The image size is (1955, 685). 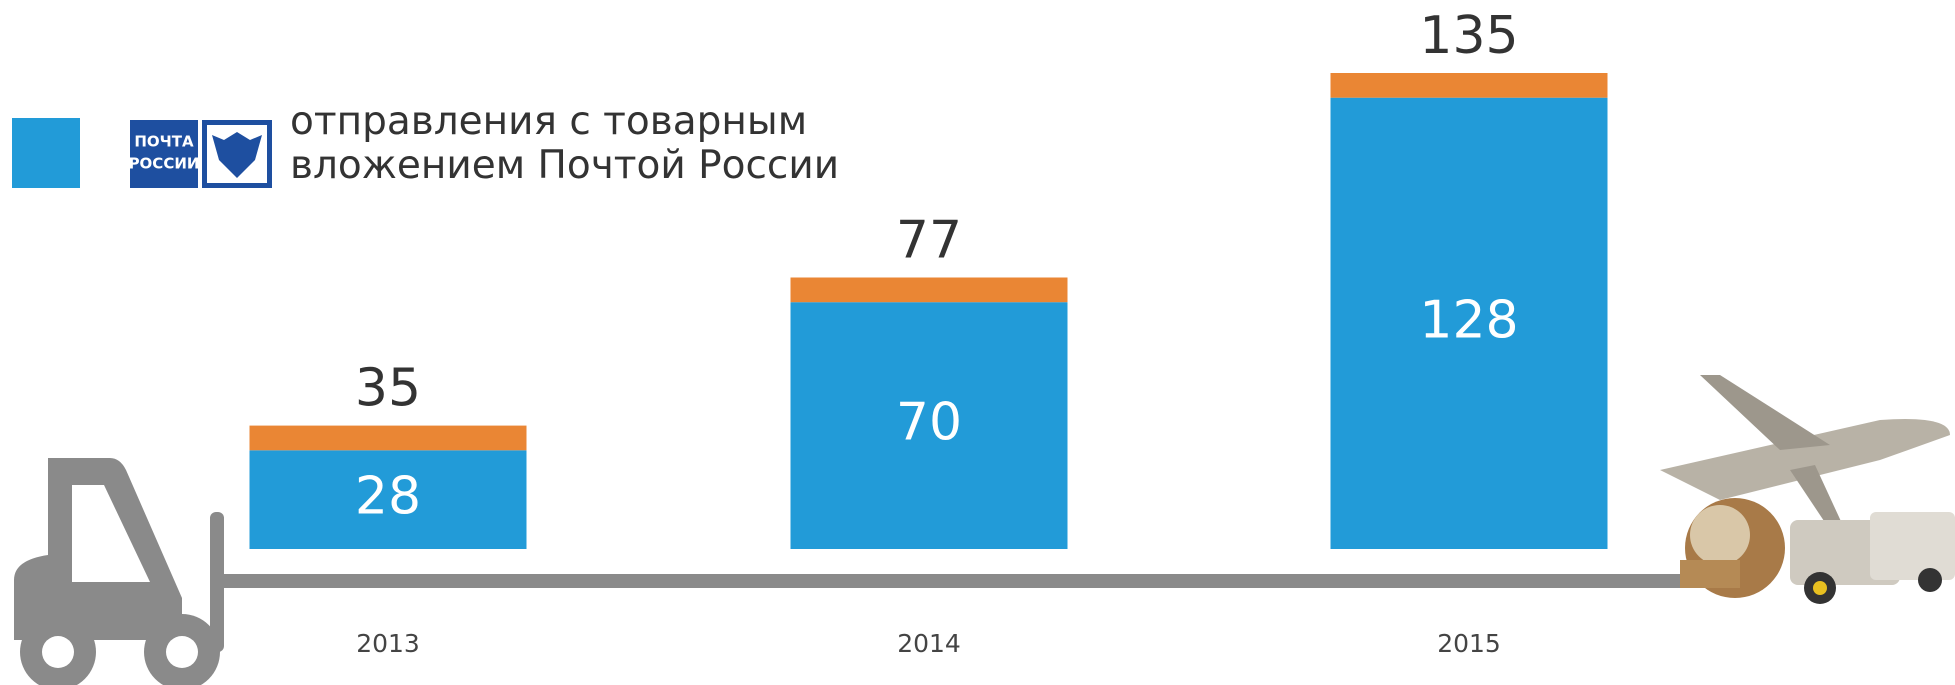 I want to click on value-label: 70, so click(x=929, y=423).